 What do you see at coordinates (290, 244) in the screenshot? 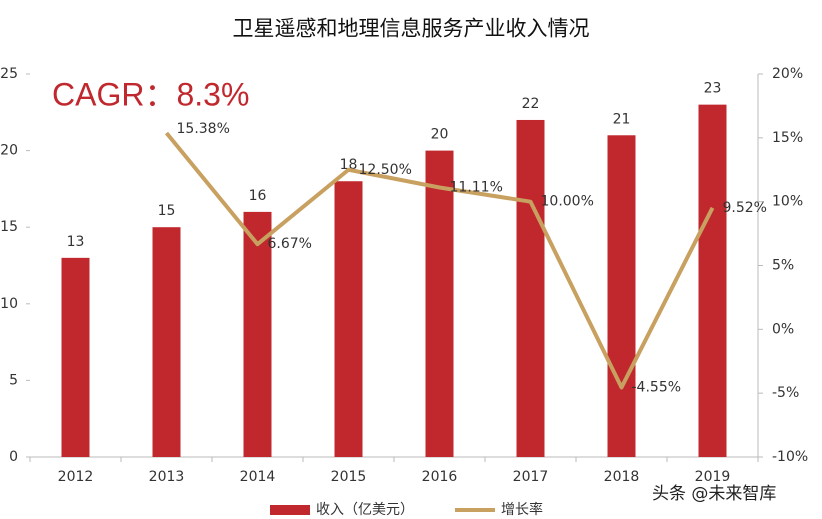
I see `line-label: 6.67%` at bounding box center [290, 244].